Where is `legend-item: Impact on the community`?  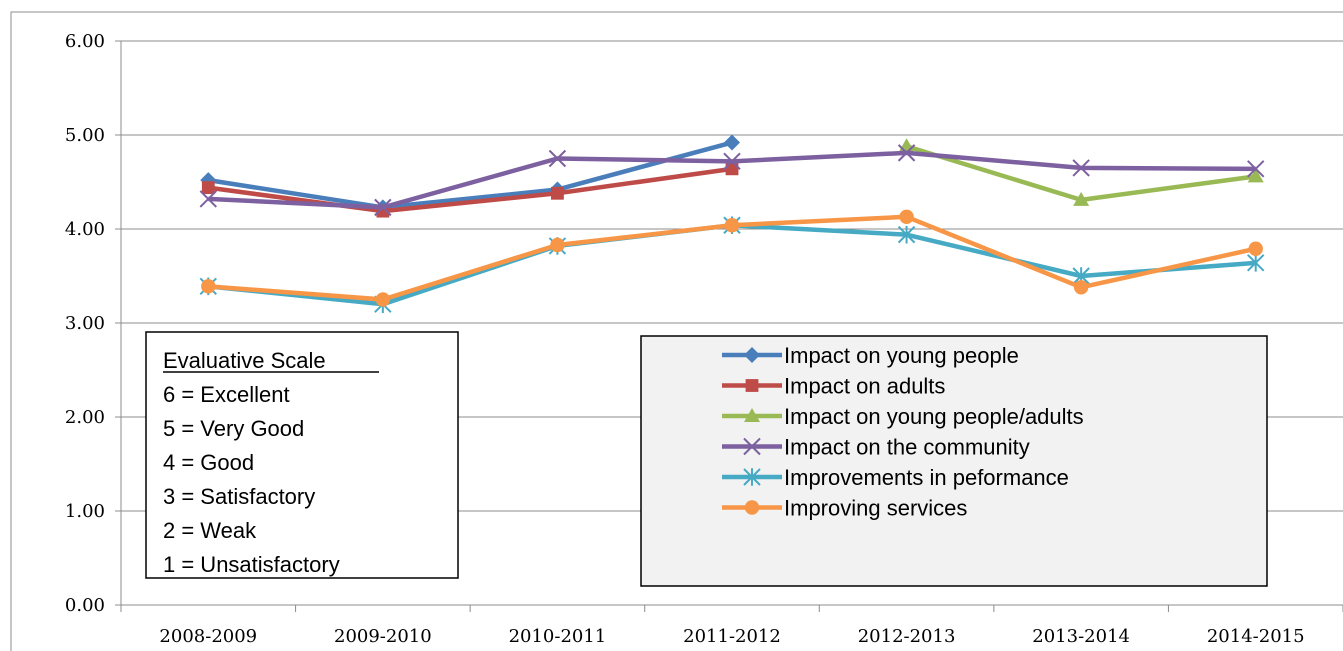 legend-item: Impact on the community is located at coordinates (876, 447).